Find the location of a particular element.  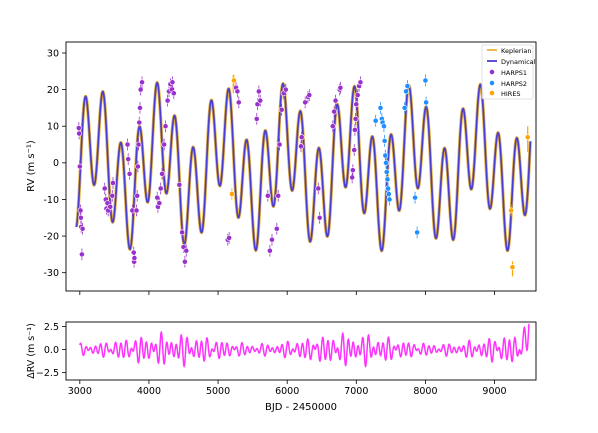

legend-label-harps2: HARPS2 is located at coordinates (514, 84).